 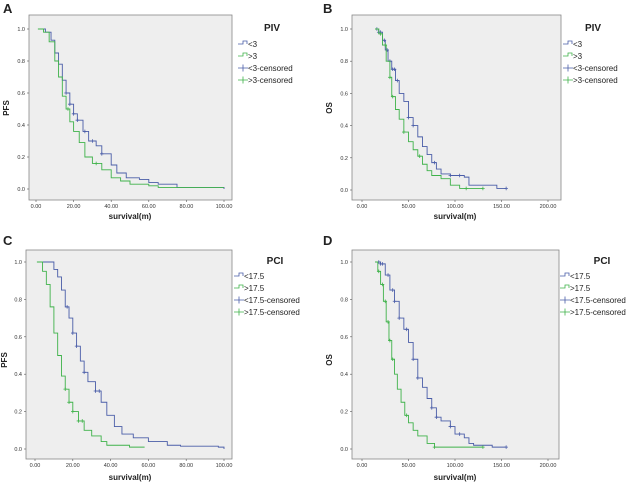 I want to click on legend-item: <3-censored, so click(x=595, y=68).